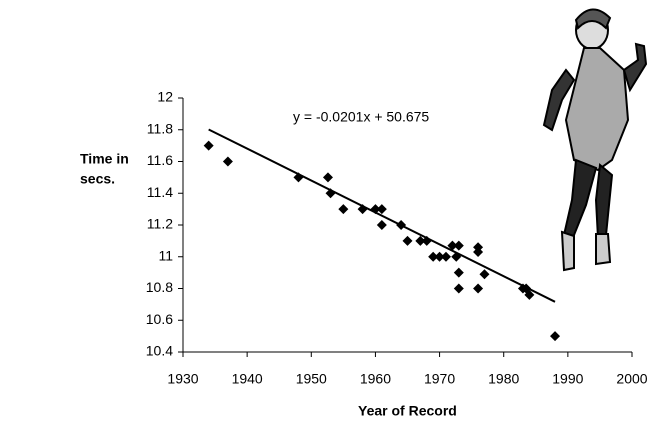 The height and width of the screenshot is (427, 663). Describe the element at coordinates (567, 379) in the screenshot. I see `x-tick-label: 1990` at that location.